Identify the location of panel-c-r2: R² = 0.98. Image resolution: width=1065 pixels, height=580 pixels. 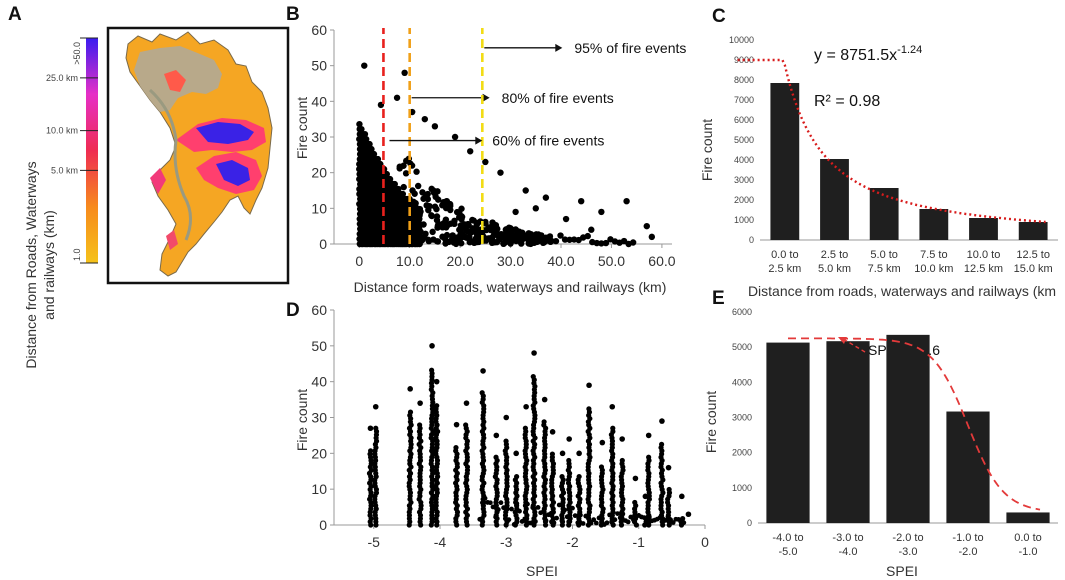
(847, 101).